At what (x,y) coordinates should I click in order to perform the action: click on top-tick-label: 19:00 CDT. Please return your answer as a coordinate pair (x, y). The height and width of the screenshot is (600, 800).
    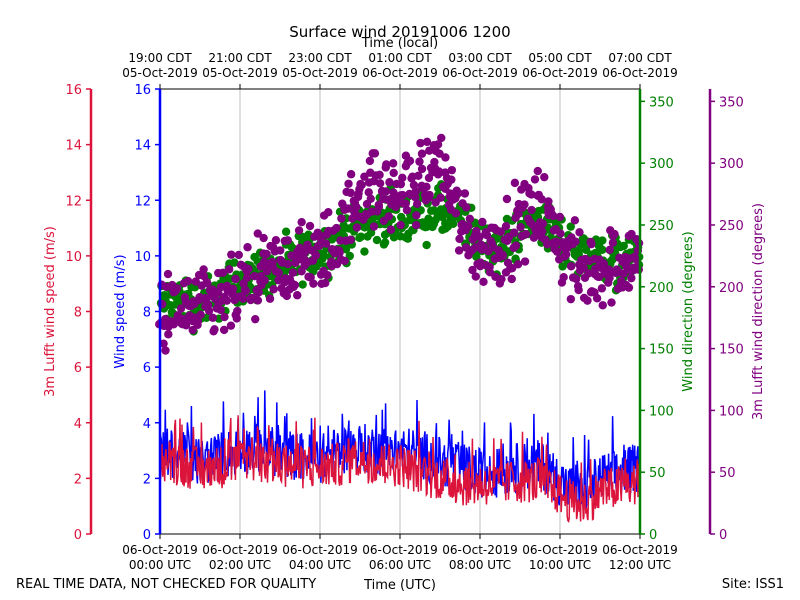
    Looking at the image, I should click on (160, 58).